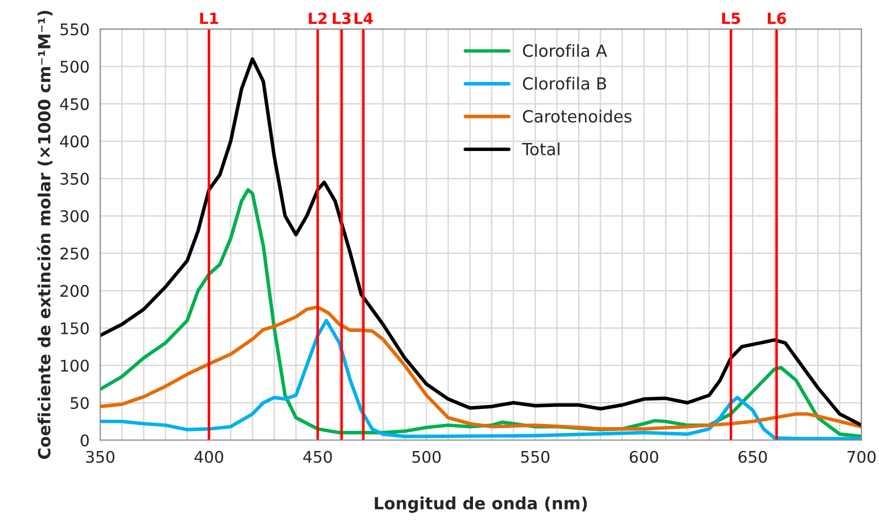  I want to click on y-tick-label: 250, so click(74, 254).